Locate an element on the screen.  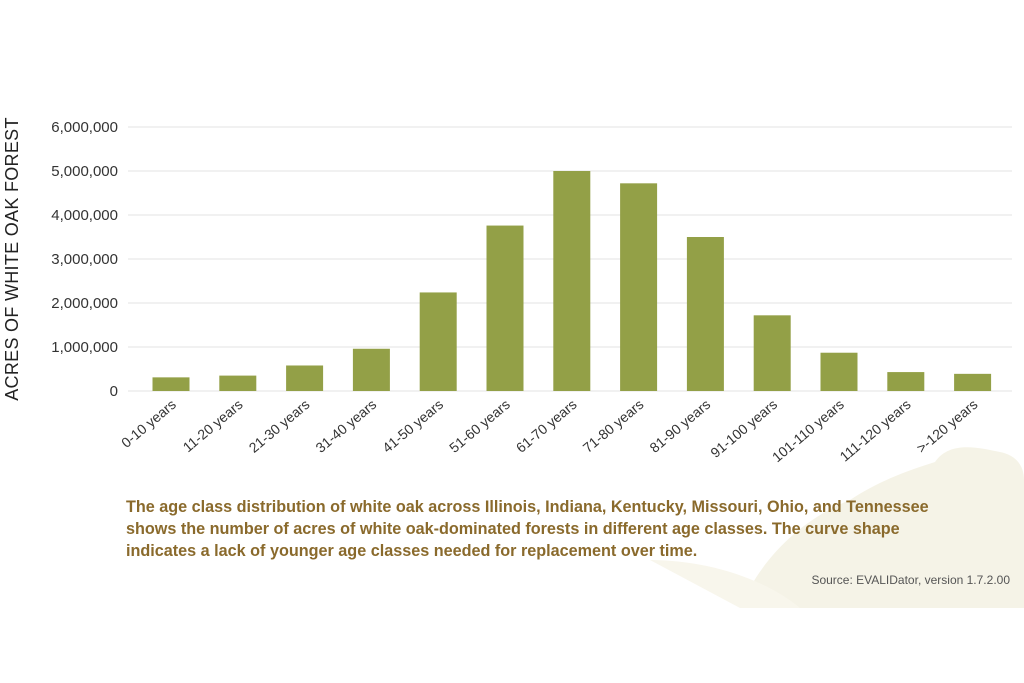
x-tick-label: 81-90 years is located at coordinates (679, 426).